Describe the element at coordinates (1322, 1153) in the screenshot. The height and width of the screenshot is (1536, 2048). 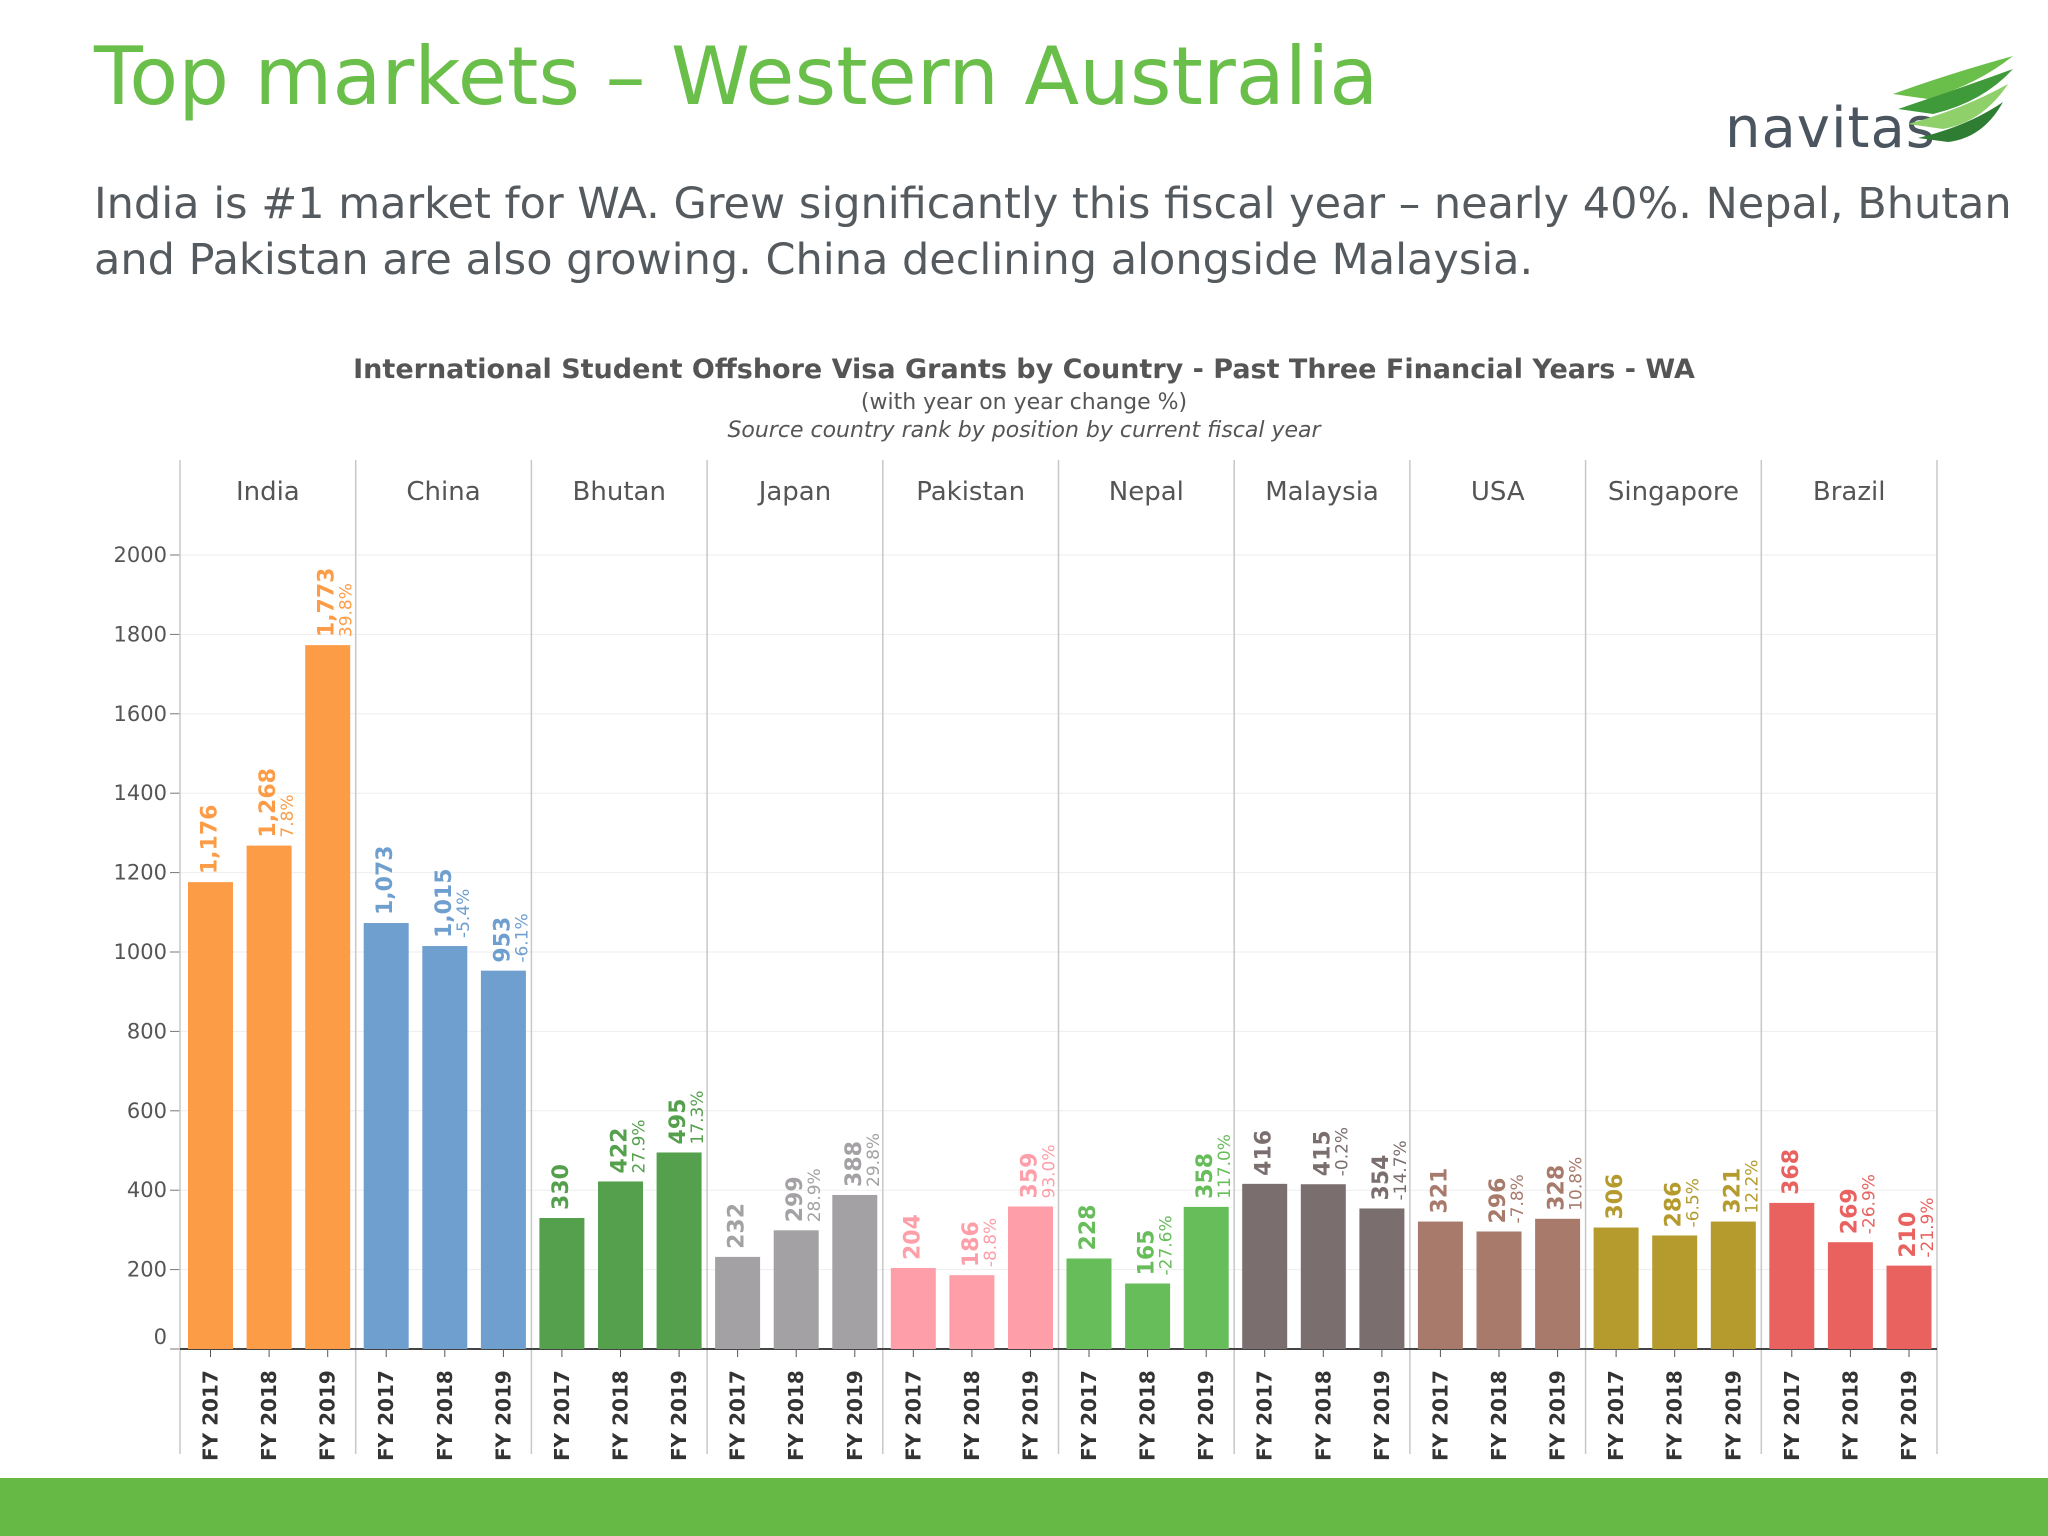
I see `data-label: 415` at that location.